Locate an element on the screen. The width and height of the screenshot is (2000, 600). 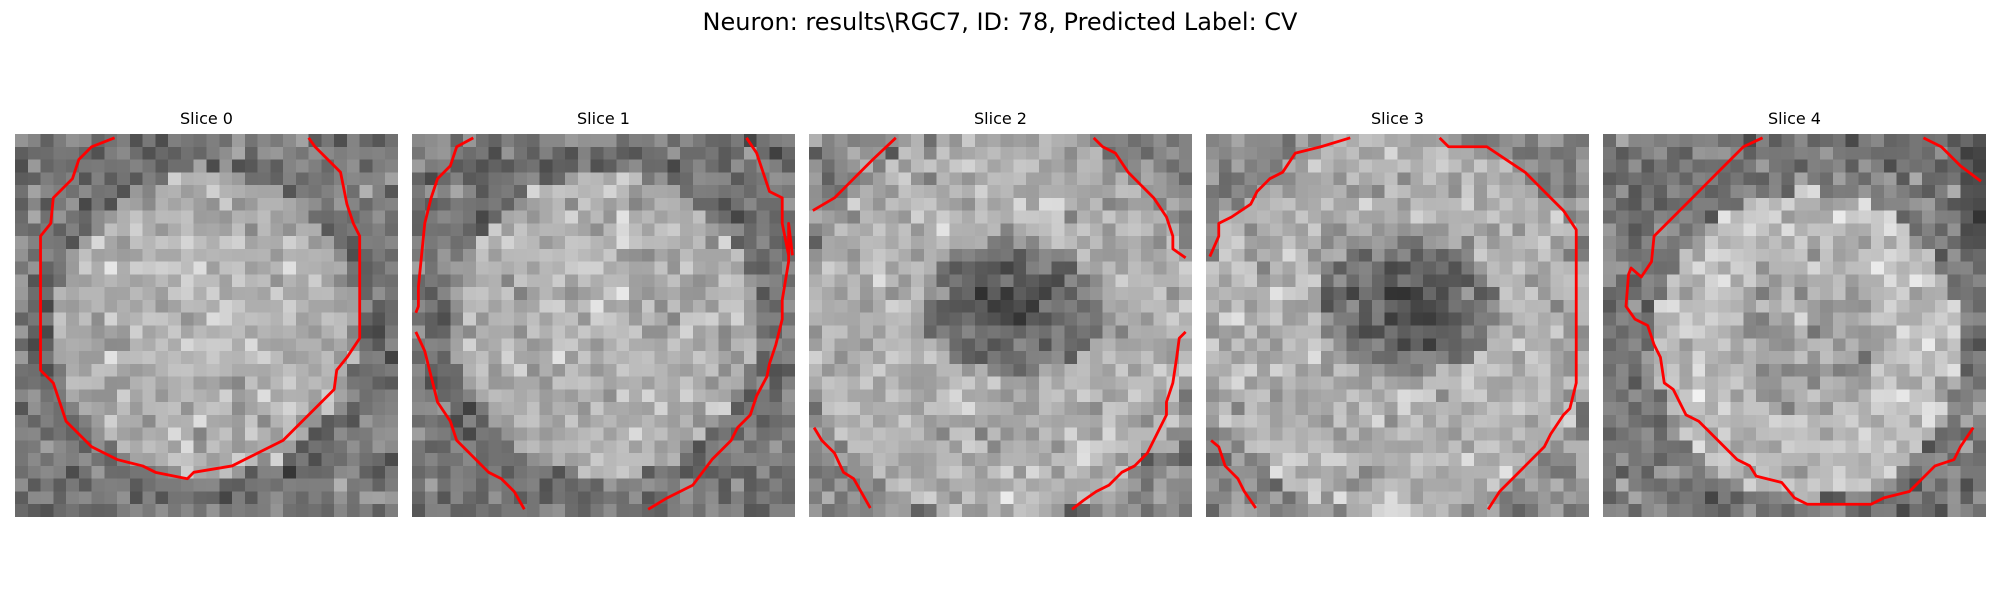
slice-title: Slice 2 is located at coordinates (1000, 118).